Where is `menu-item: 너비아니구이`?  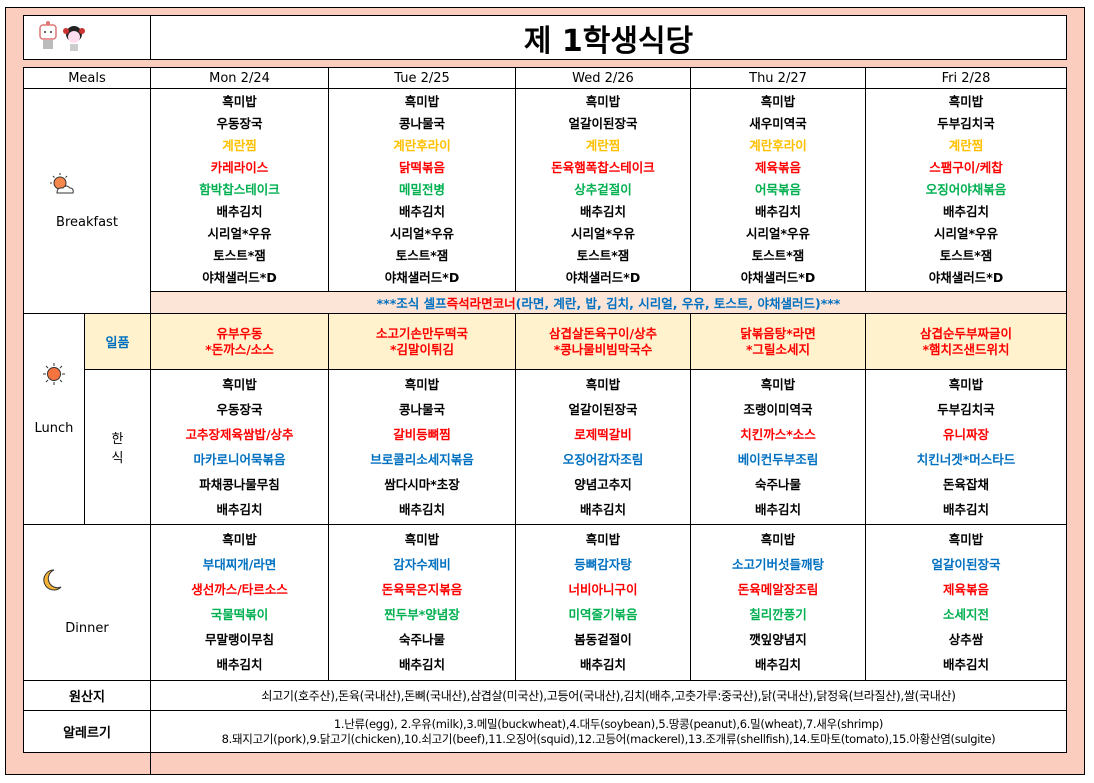
menu-item: 너비아니구이 is located at coordinates (603, 590).